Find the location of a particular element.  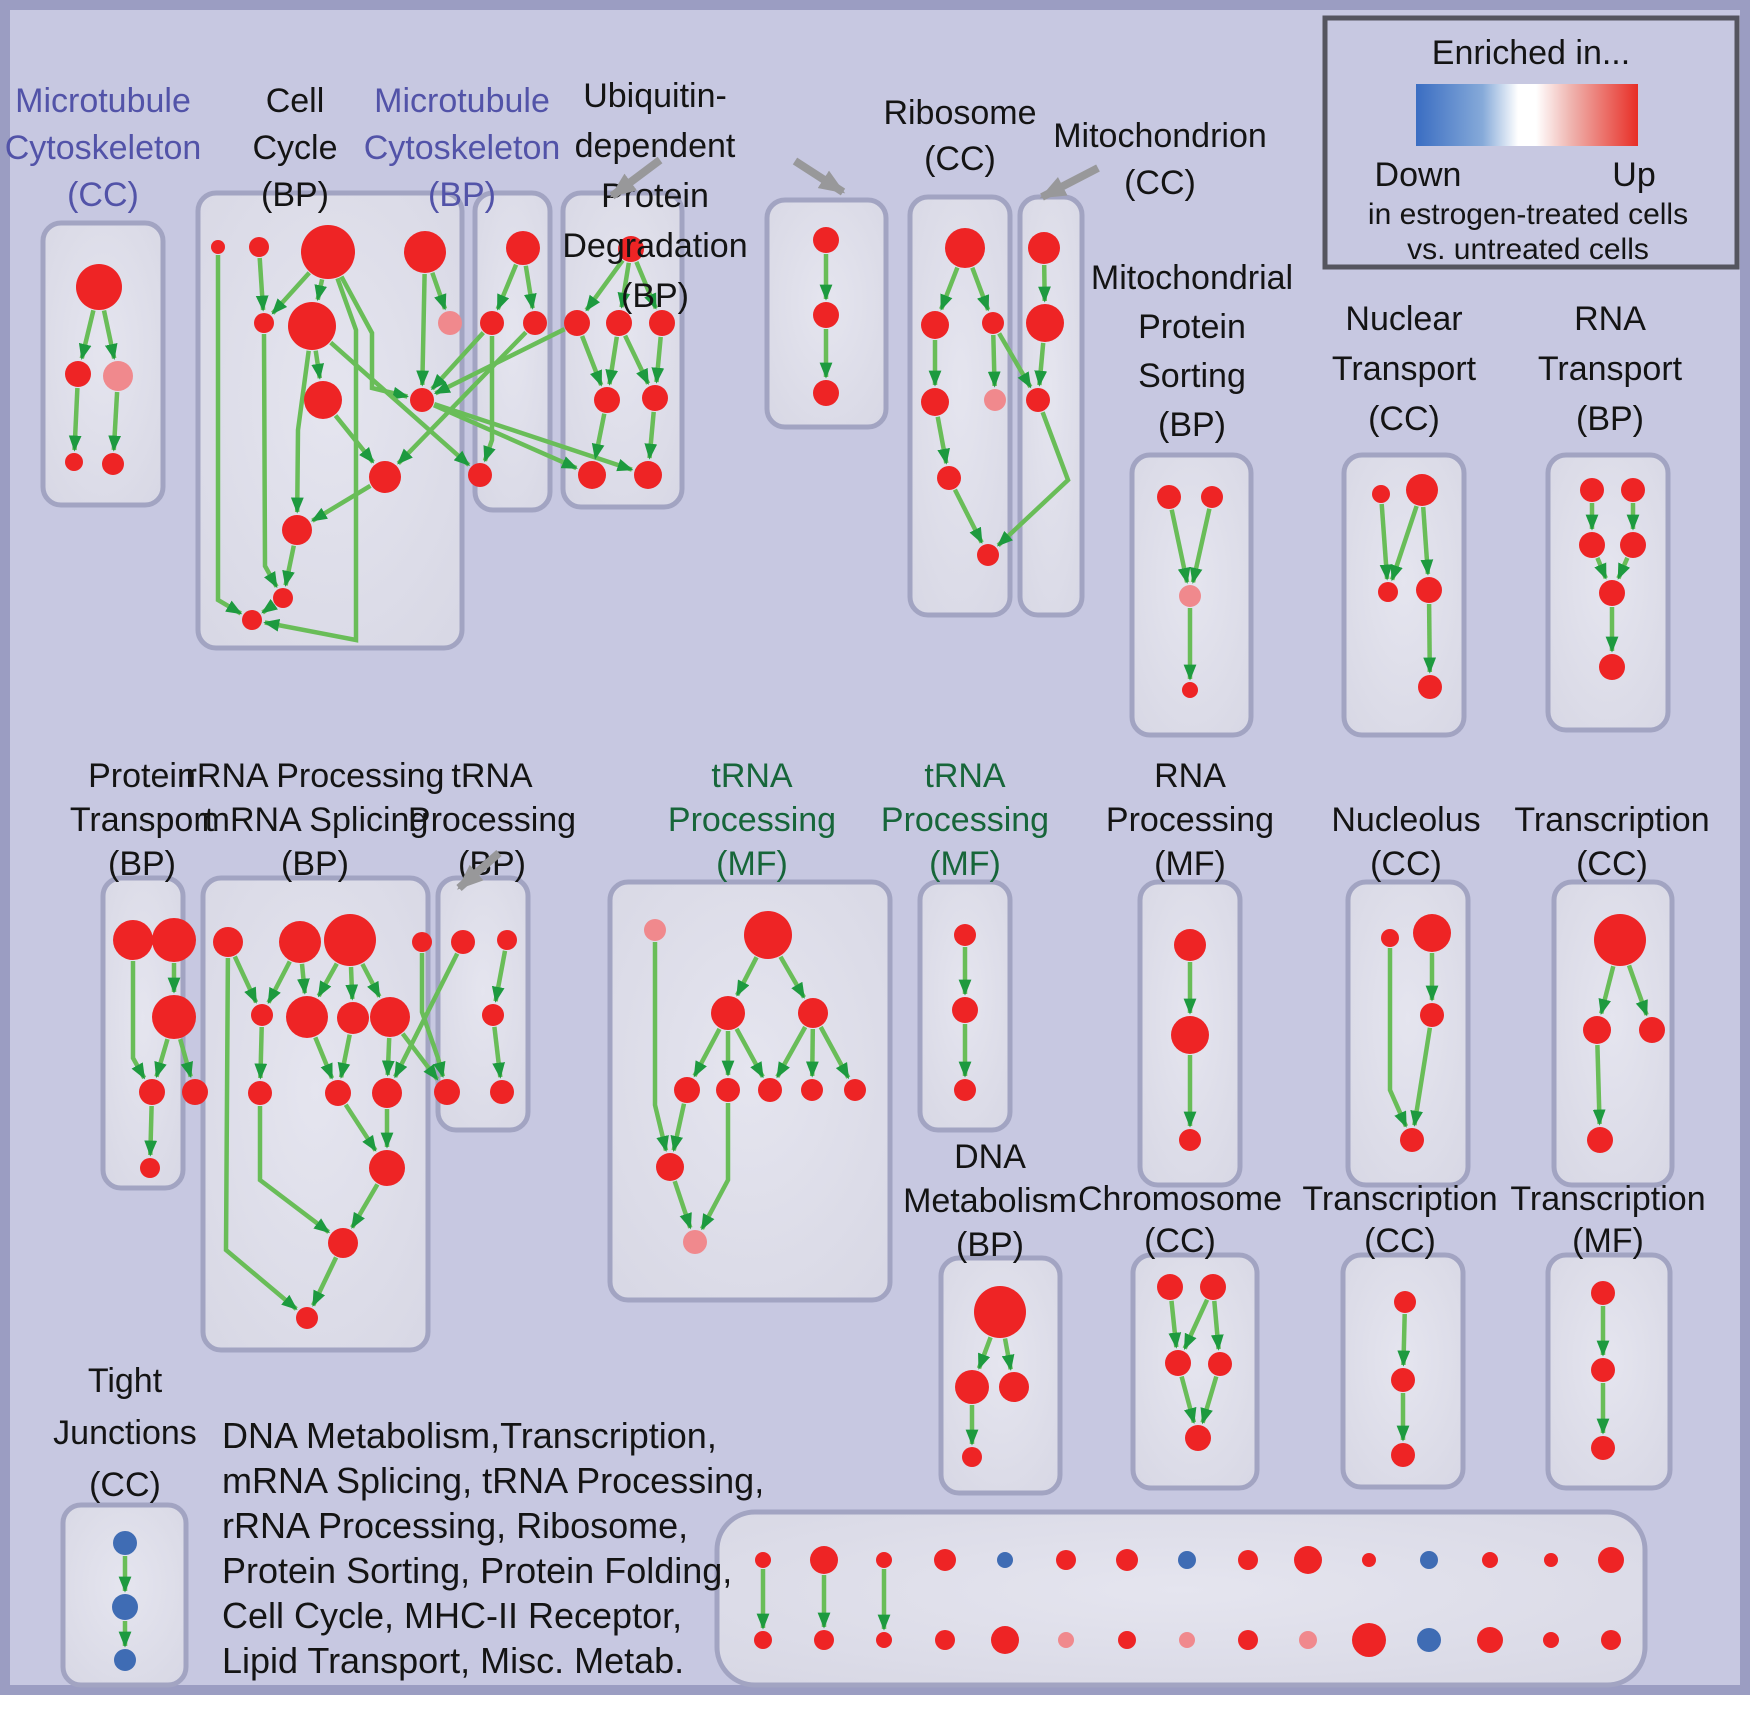

cluster-label-microtubule-bp: (BP) is located at coordinates (462, 195).